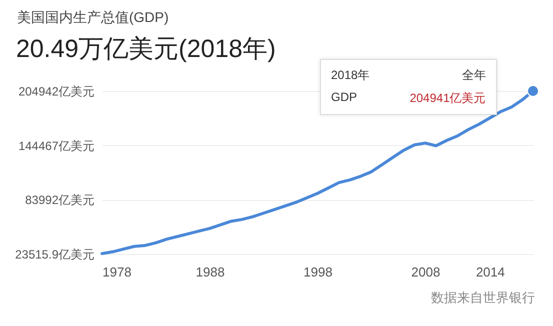 The height and width of the screenshot is (326, 553). Describe the element at coordinates (408, 87) in the screenshot. I see `tooltip-box: 2018年 全年 GDP 204941亿美元` at that location.